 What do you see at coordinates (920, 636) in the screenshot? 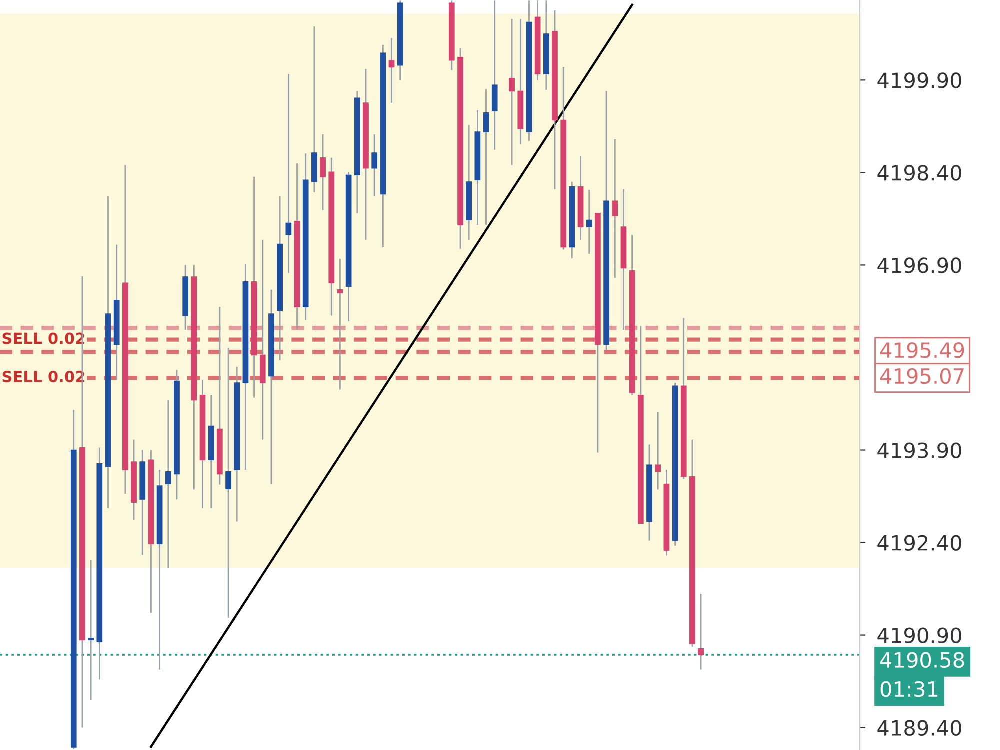
I see `y-tick-label: 4190.90` at bounding box center [920, 636].